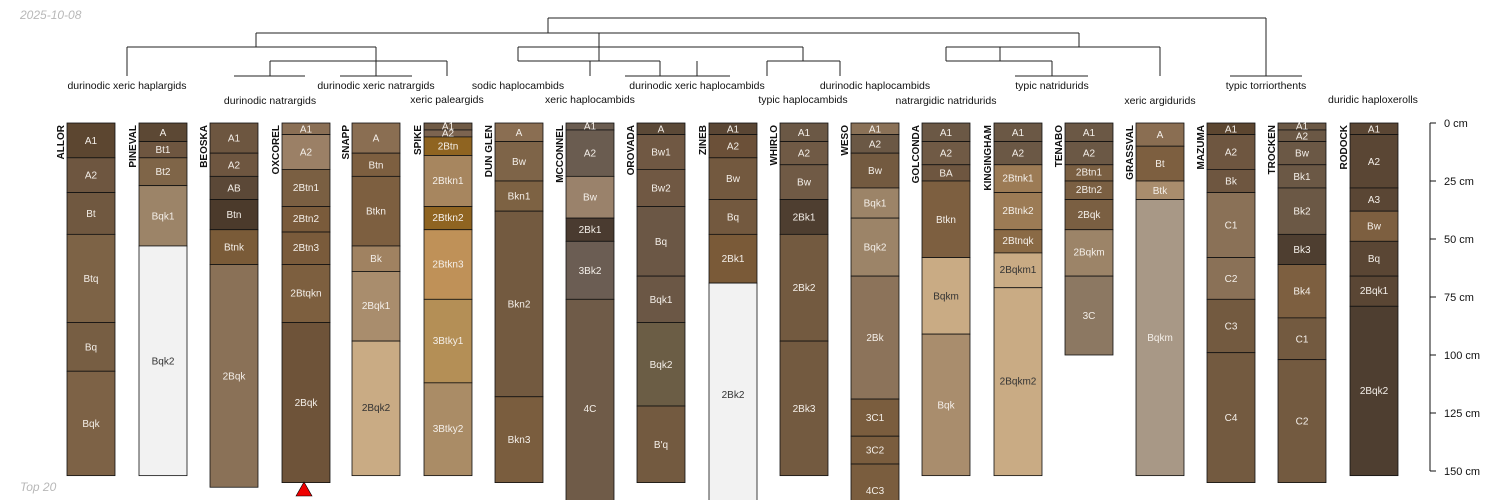 Image resolution: width=1500 pixels, height=500 pixels. I want to click on horizon-label: Bqk, so click(91, 424).